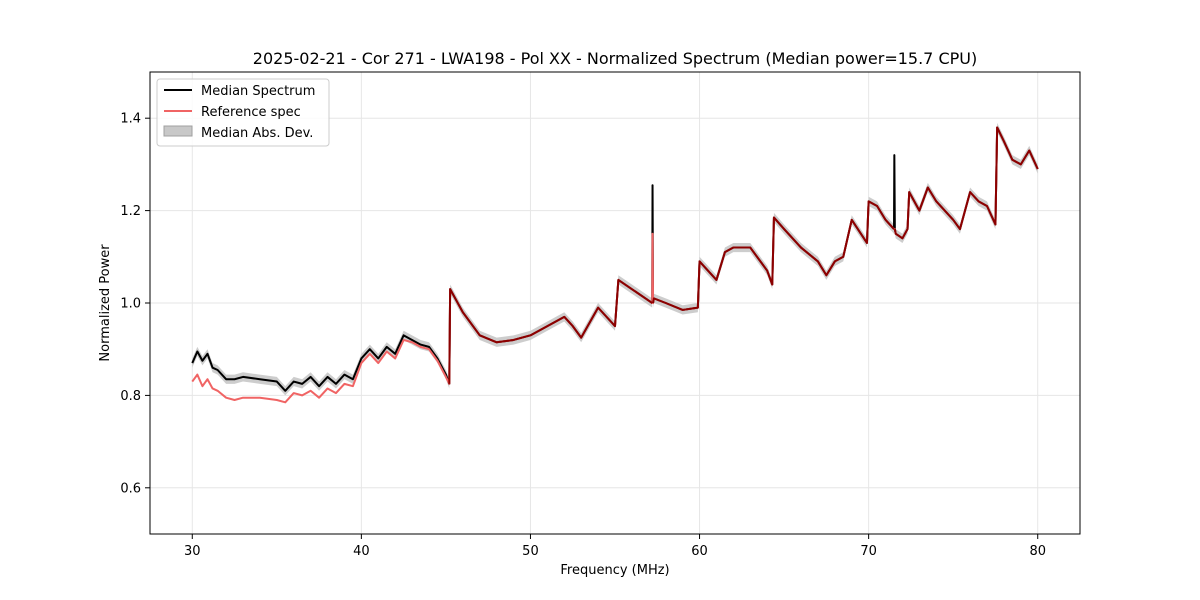 The height and width of the screenshot is (600, 1200). I want to click on legend-median-label: Median Spectrum, so click(258, 91).